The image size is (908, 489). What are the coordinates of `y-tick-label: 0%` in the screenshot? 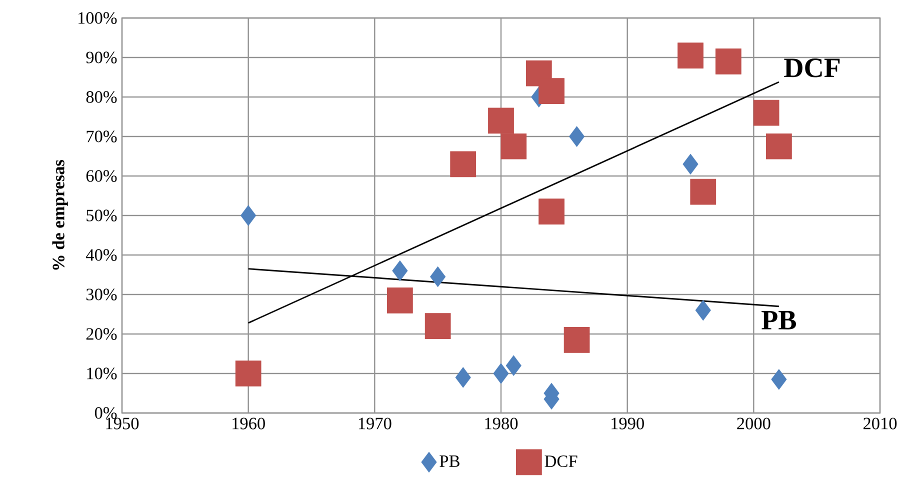 It's located at (105, 413).